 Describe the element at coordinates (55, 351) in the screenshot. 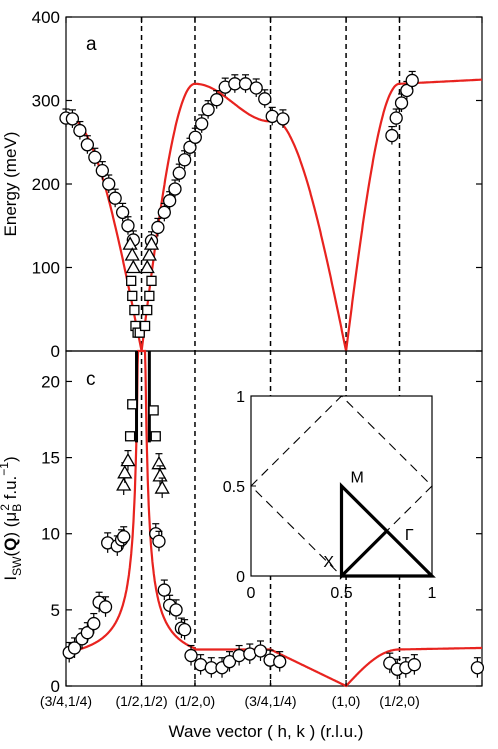

I see `panel-a-y-tick-label: 0` at that location.